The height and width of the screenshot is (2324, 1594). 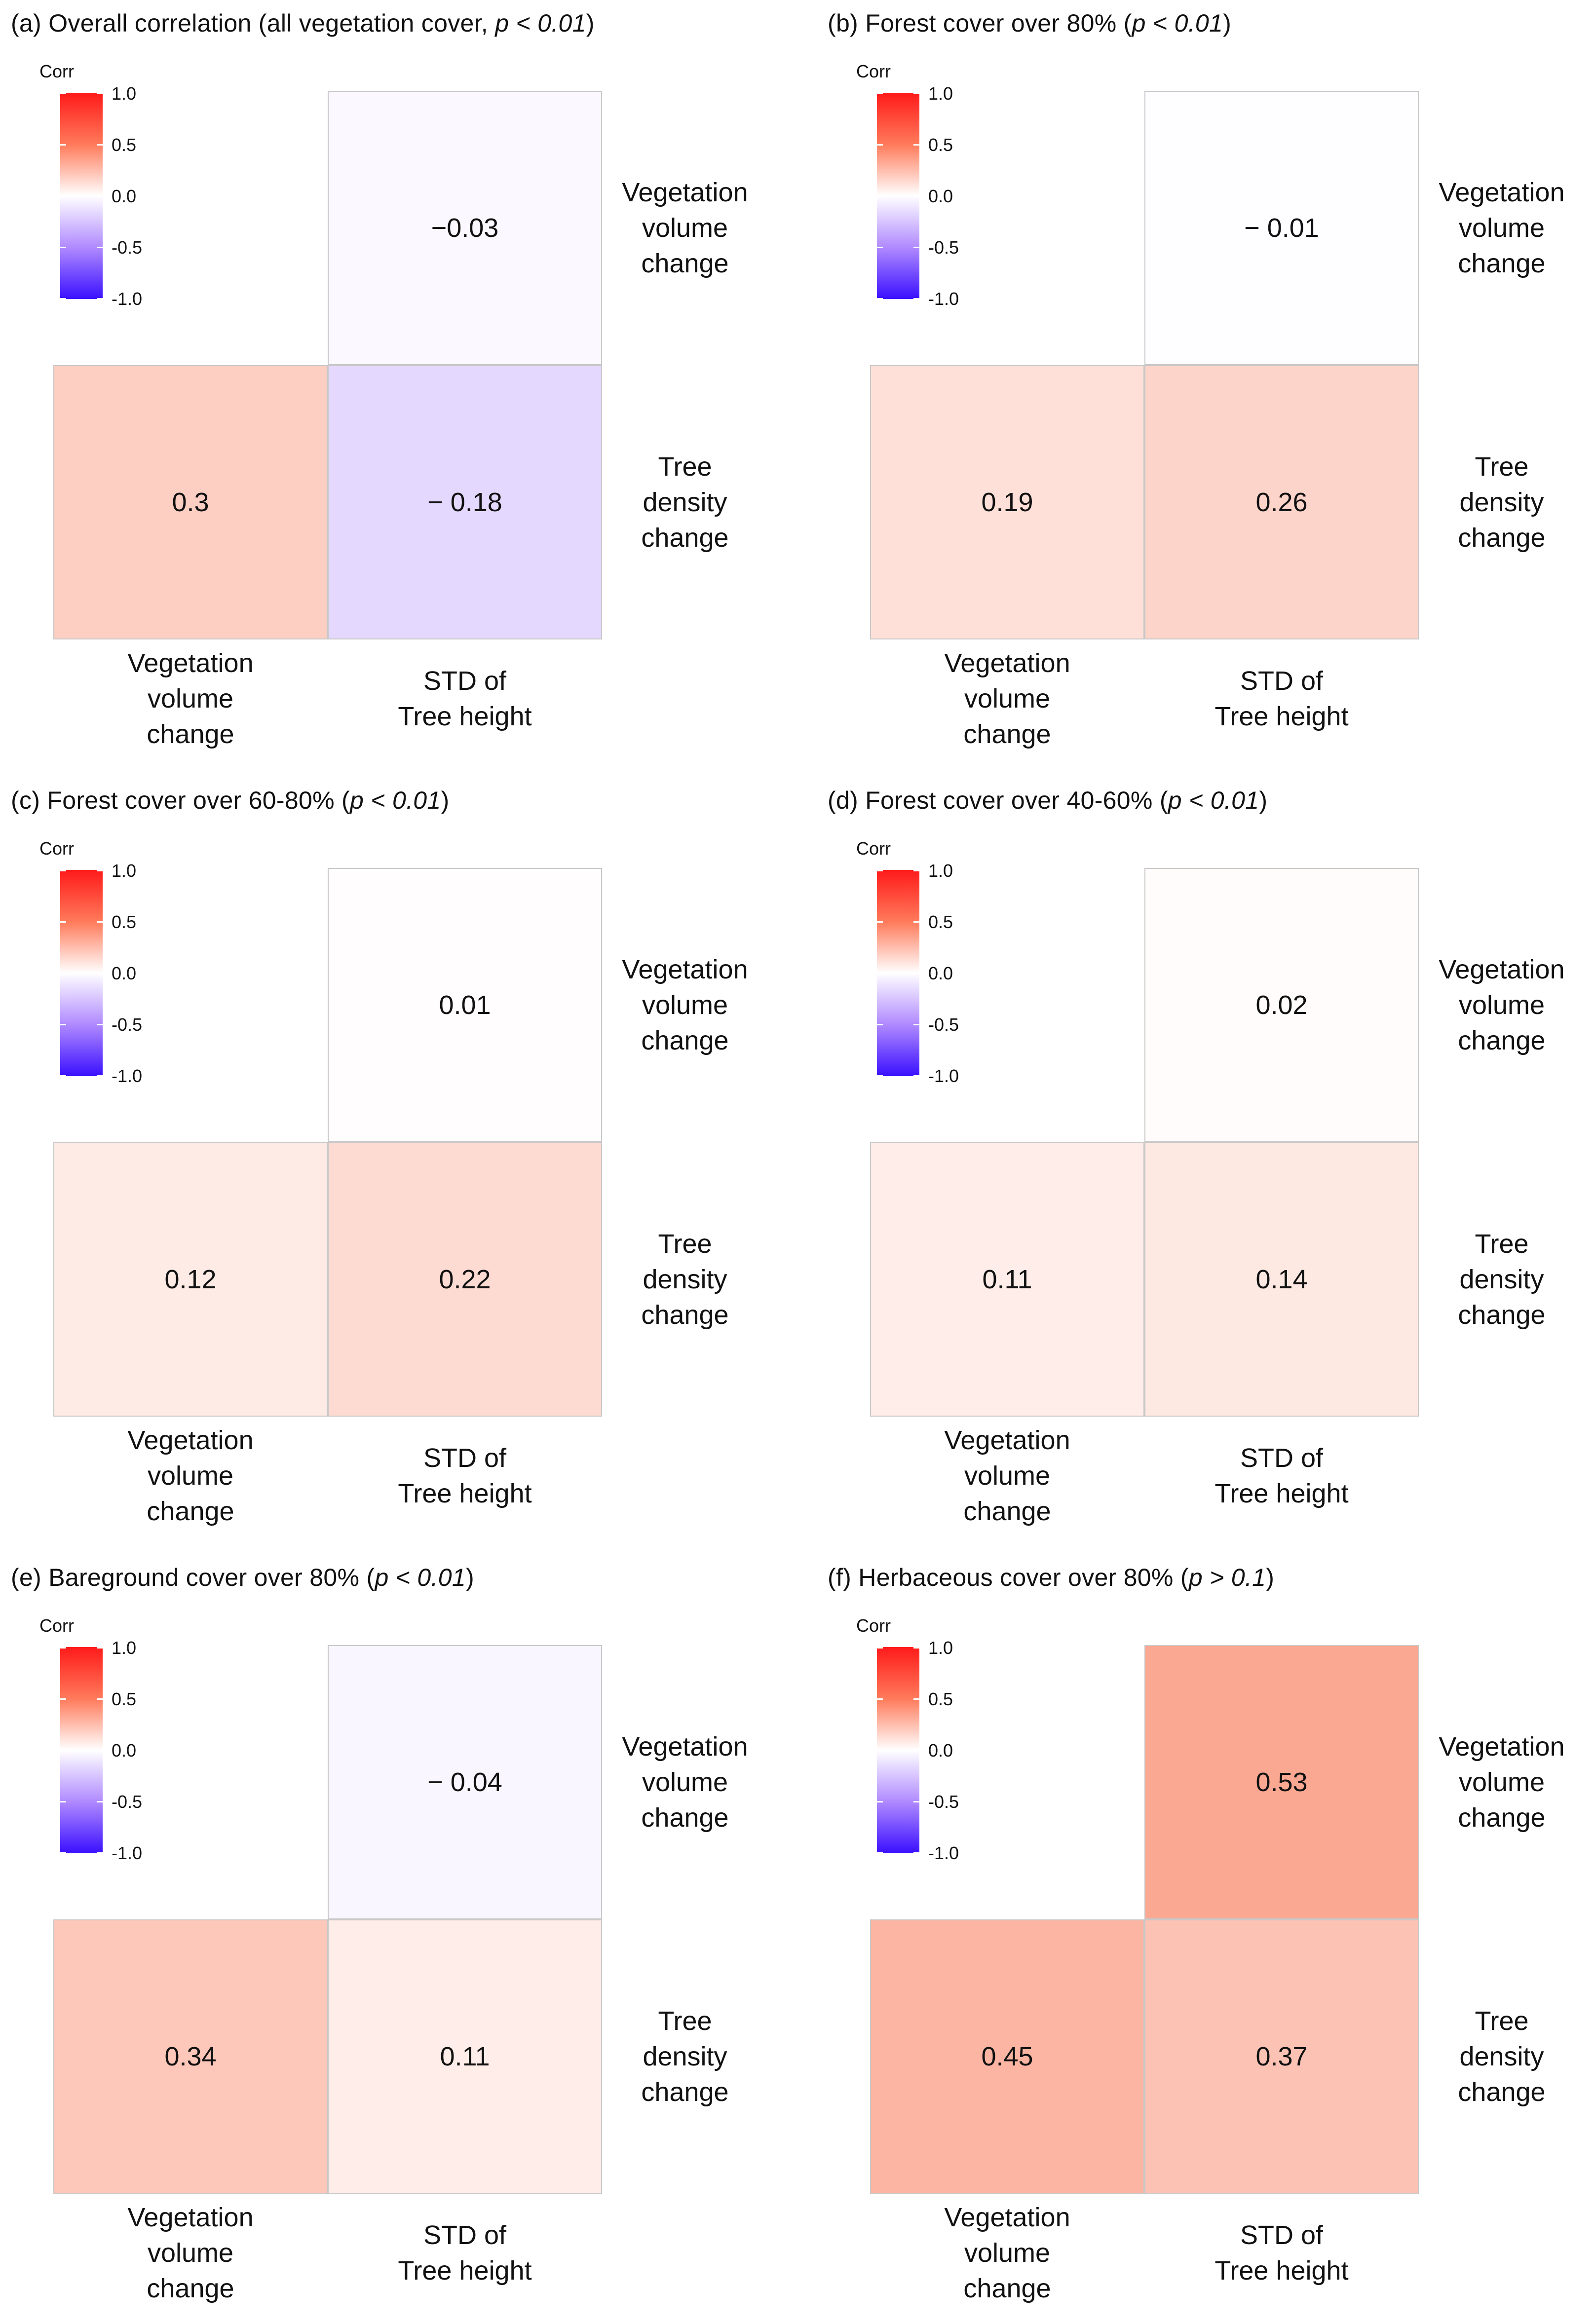 I want to click on heatmap-cell: 0.45, so click(x=1007, y=2057).